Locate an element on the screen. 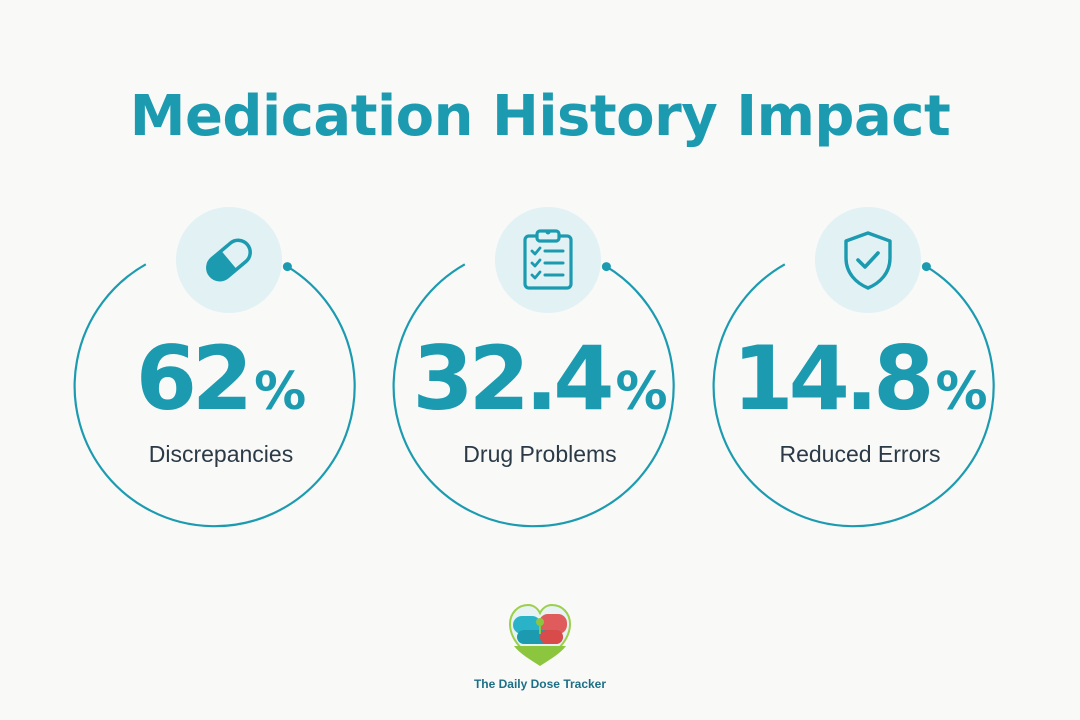 Image resolution: width=1080 pixels, height=720 pixels. clipboard-checklist-icon is located at coordinates (548, 260).